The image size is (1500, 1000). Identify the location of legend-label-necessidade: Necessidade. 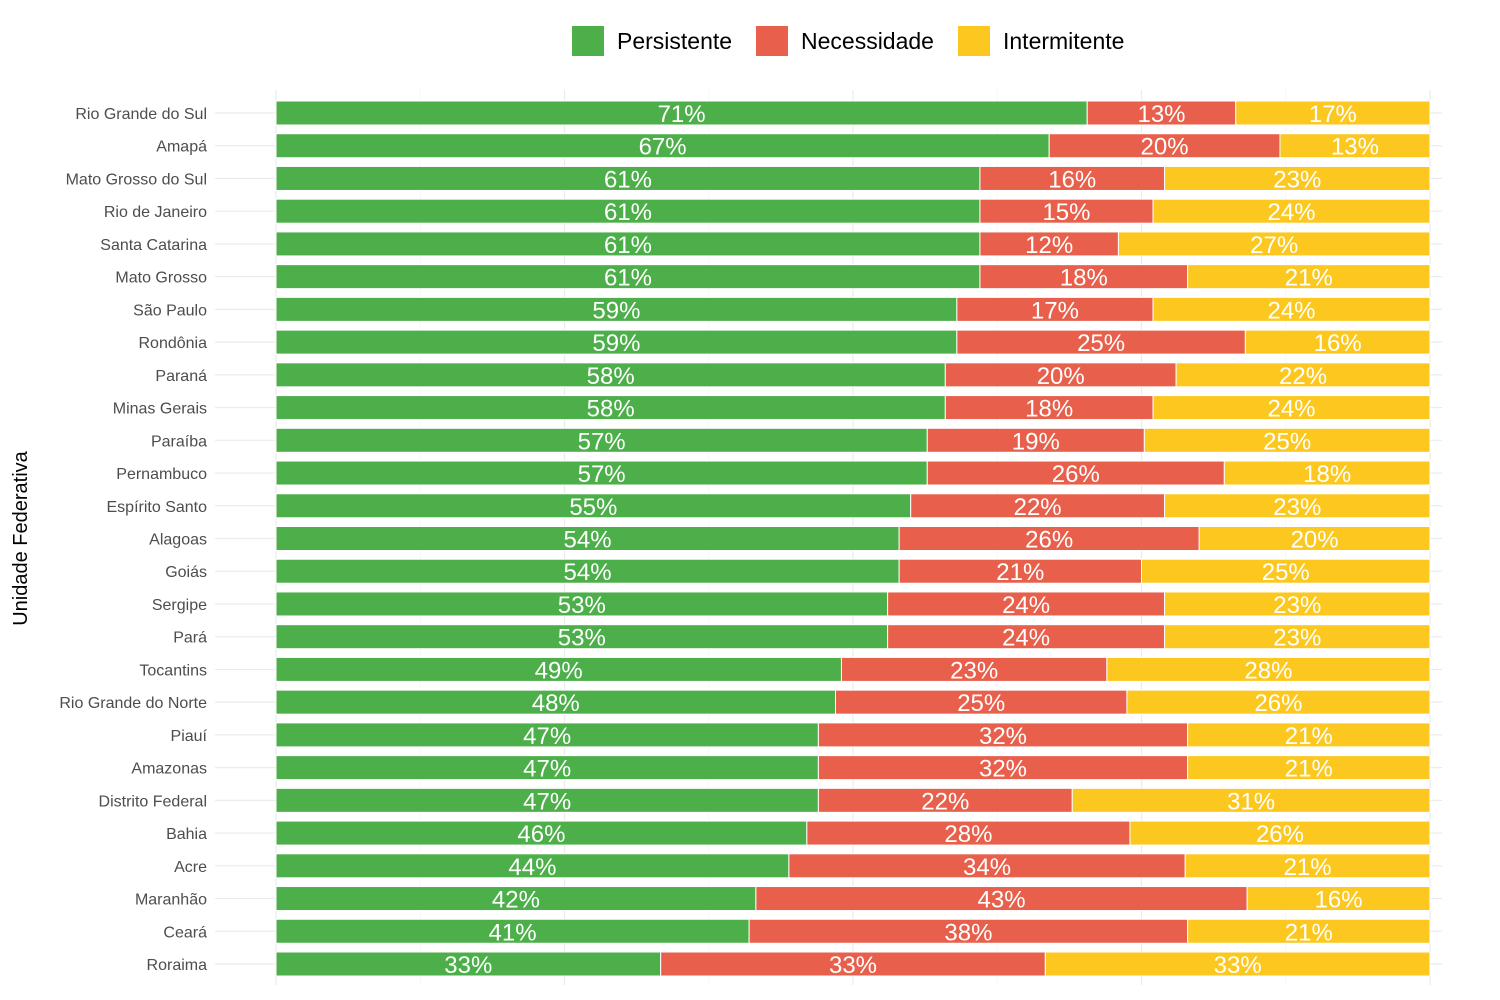
(867, 41).